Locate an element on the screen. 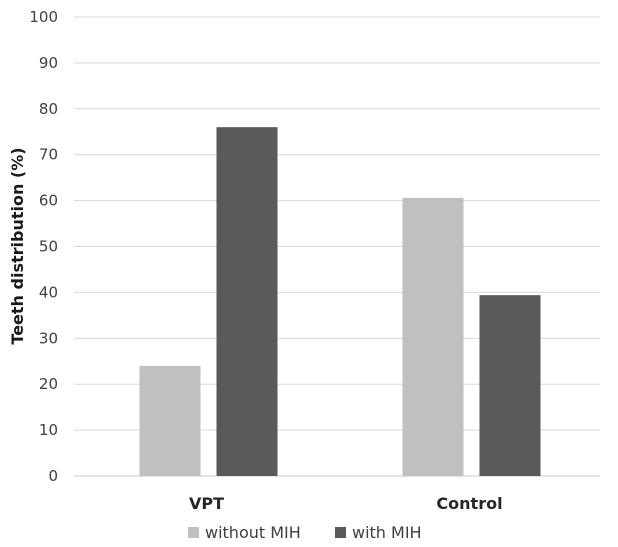 This screenshot has width=618, height=547. y-tick-label: 0 is located at coordinates (53, 476).